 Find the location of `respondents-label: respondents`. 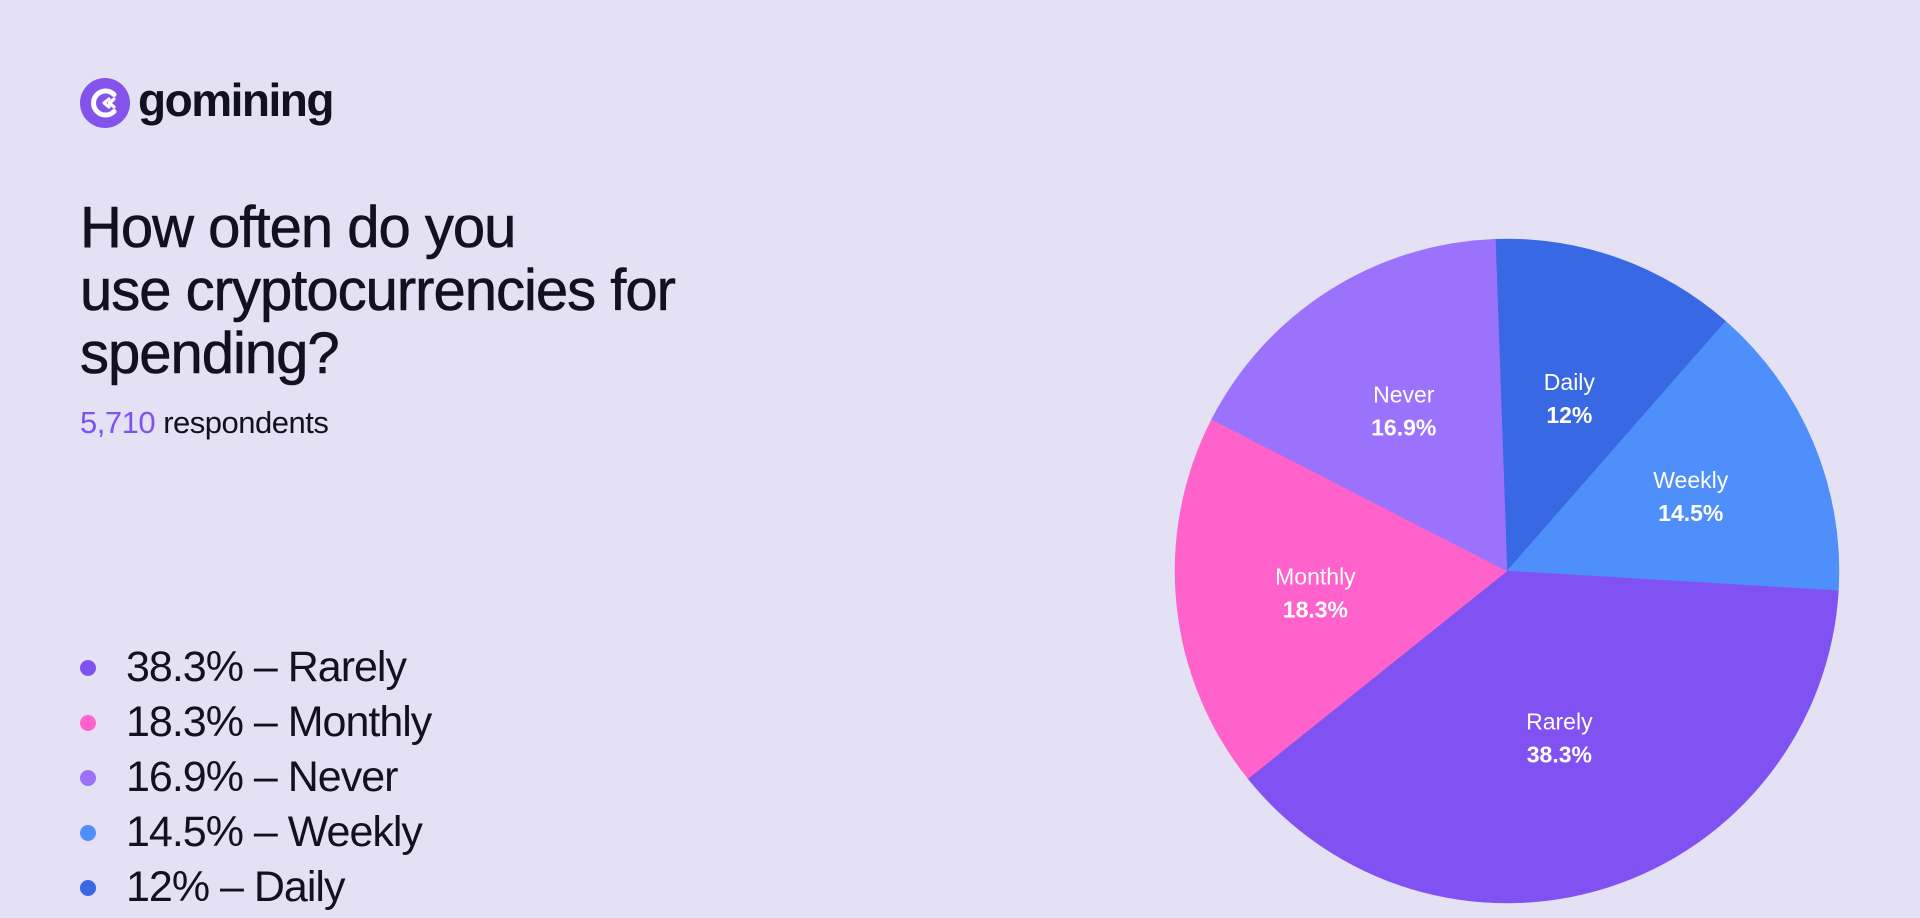

respondents-label: respondents is located at coordinates (246, 422).